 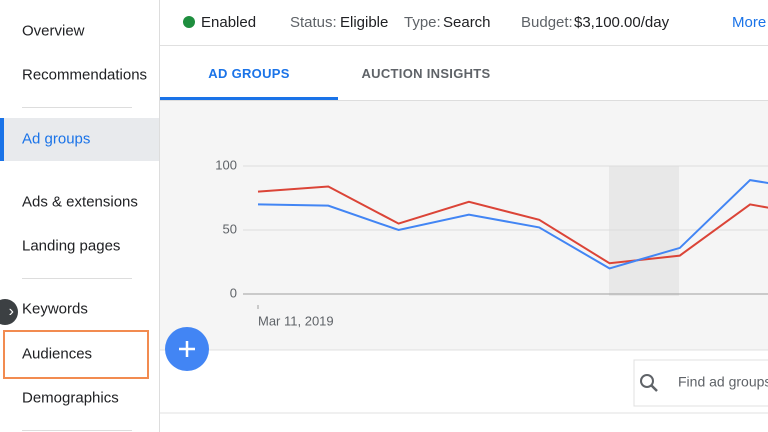 I want to click on y-tick-label: 0, so click(x=233, y=292).